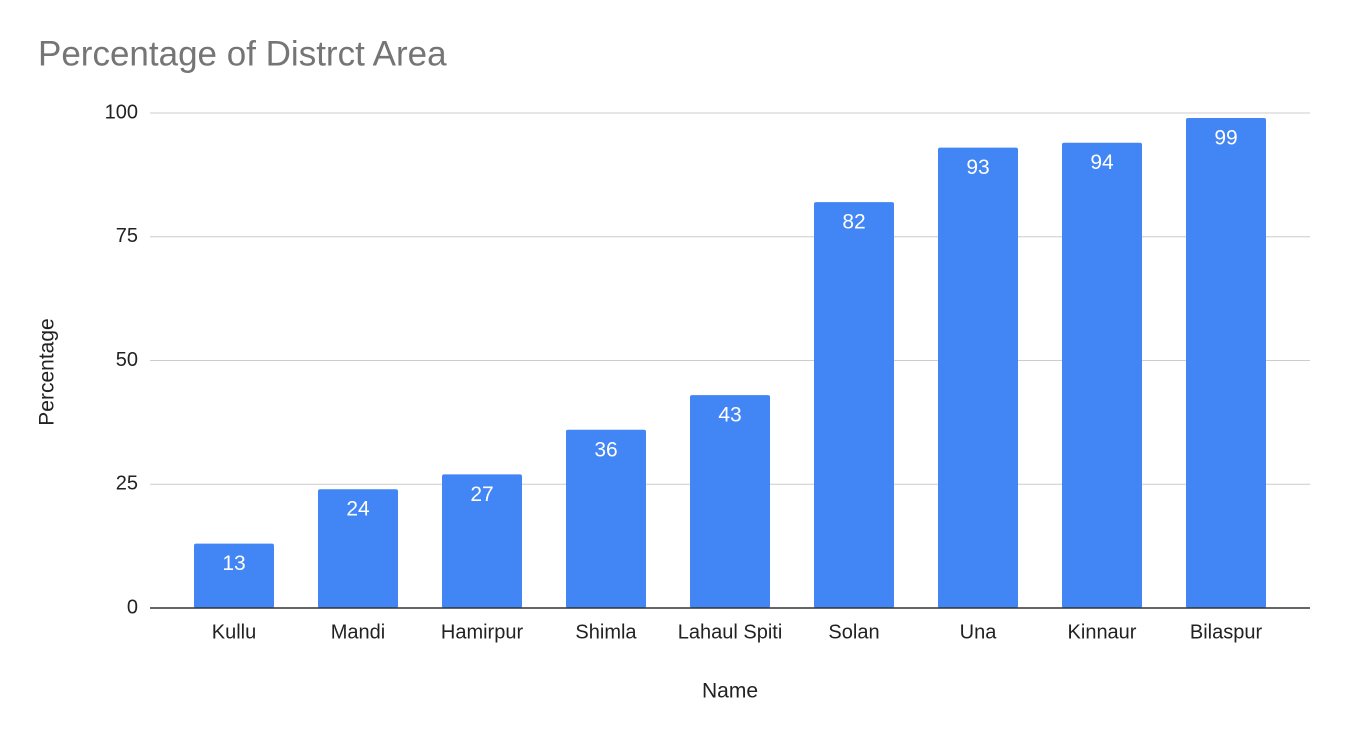  What do you see at coordinates (127, 360) in the screenshot?
I see `y-tick-label: 50` at bounding box center [127, 360].